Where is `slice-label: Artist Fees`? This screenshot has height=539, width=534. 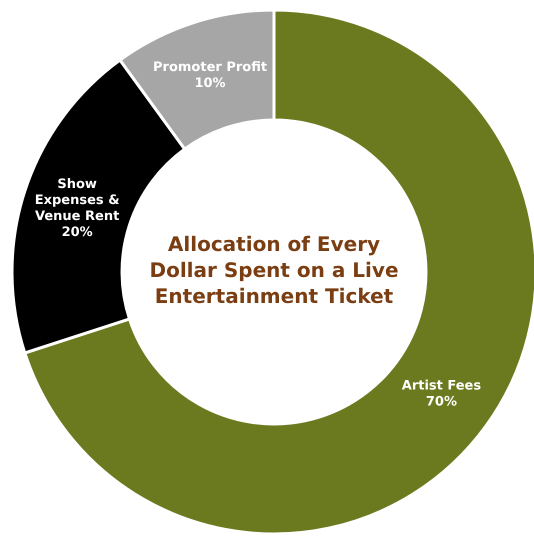 slice-label: Artist Fees is located at coordinates (442, 386).